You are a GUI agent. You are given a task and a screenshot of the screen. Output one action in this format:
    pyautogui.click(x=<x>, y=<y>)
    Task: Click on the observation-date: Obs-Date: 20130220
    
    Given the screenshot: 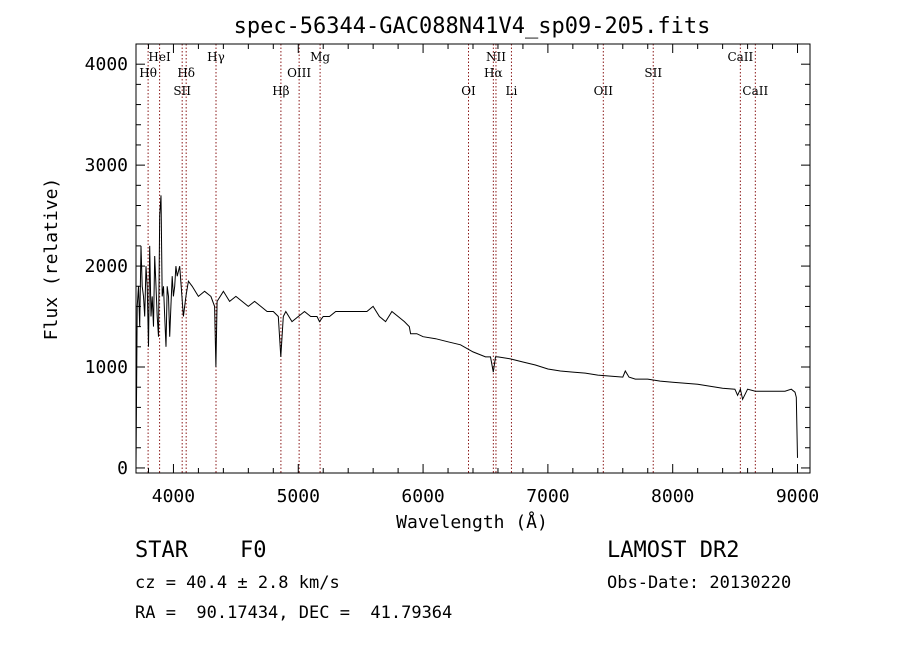 What is the action you would take?
    pyautogui.click(x=699, y=583)
    